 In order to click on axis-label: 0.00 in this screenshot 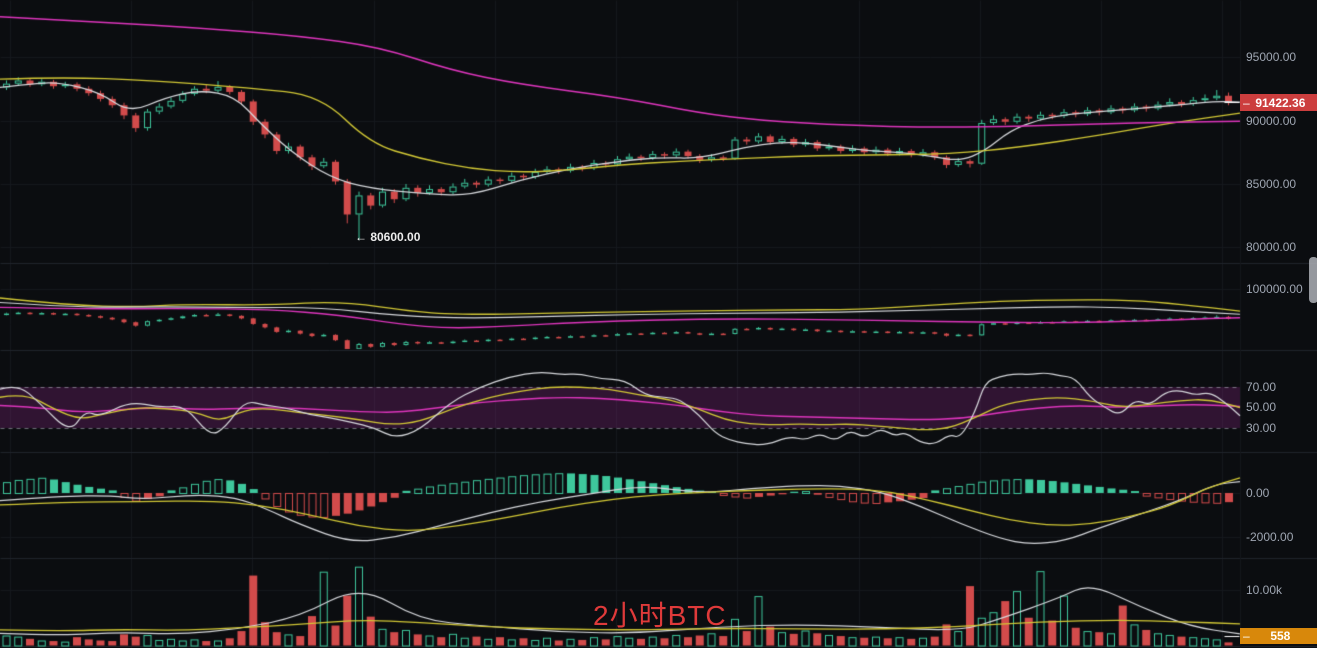, I will do `click(1258, 493)`.